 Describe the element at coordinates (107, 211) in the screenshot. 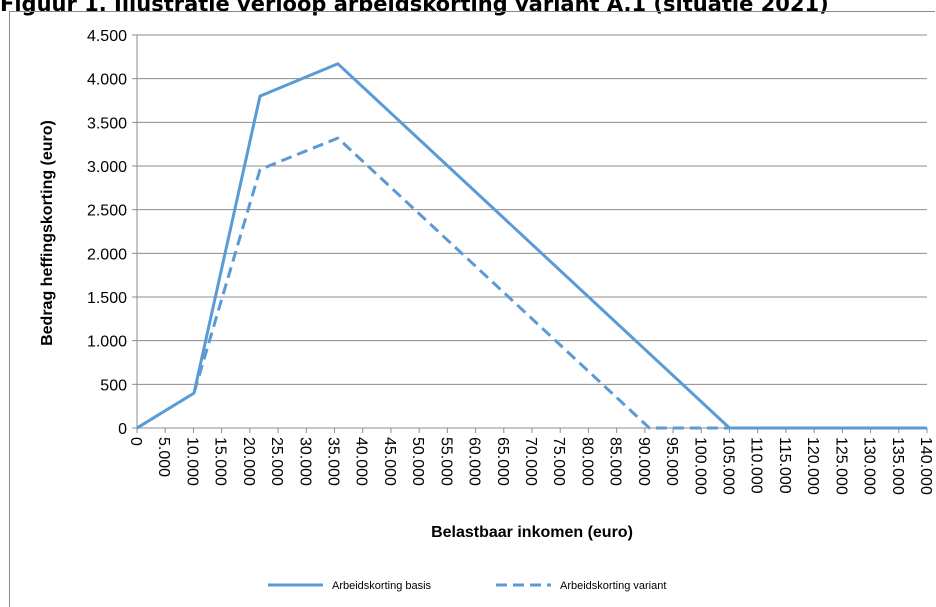

I see `y-tick-label: 2.500` at that location.